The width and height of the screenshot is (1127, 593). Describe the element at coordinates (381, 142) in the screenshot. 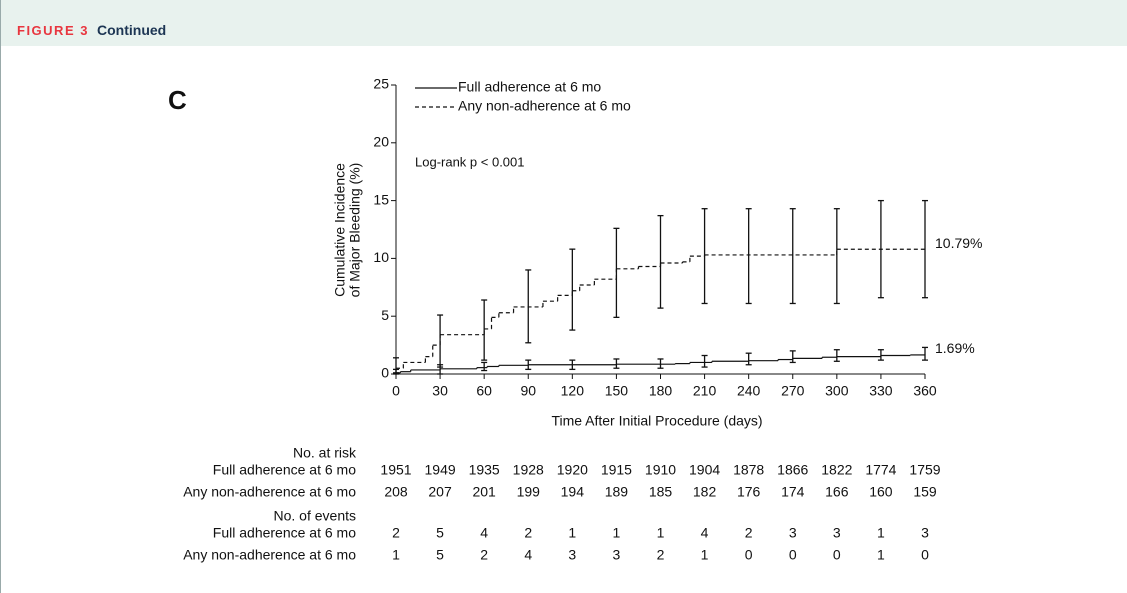

I see `y-tick-label: 20` at that location.